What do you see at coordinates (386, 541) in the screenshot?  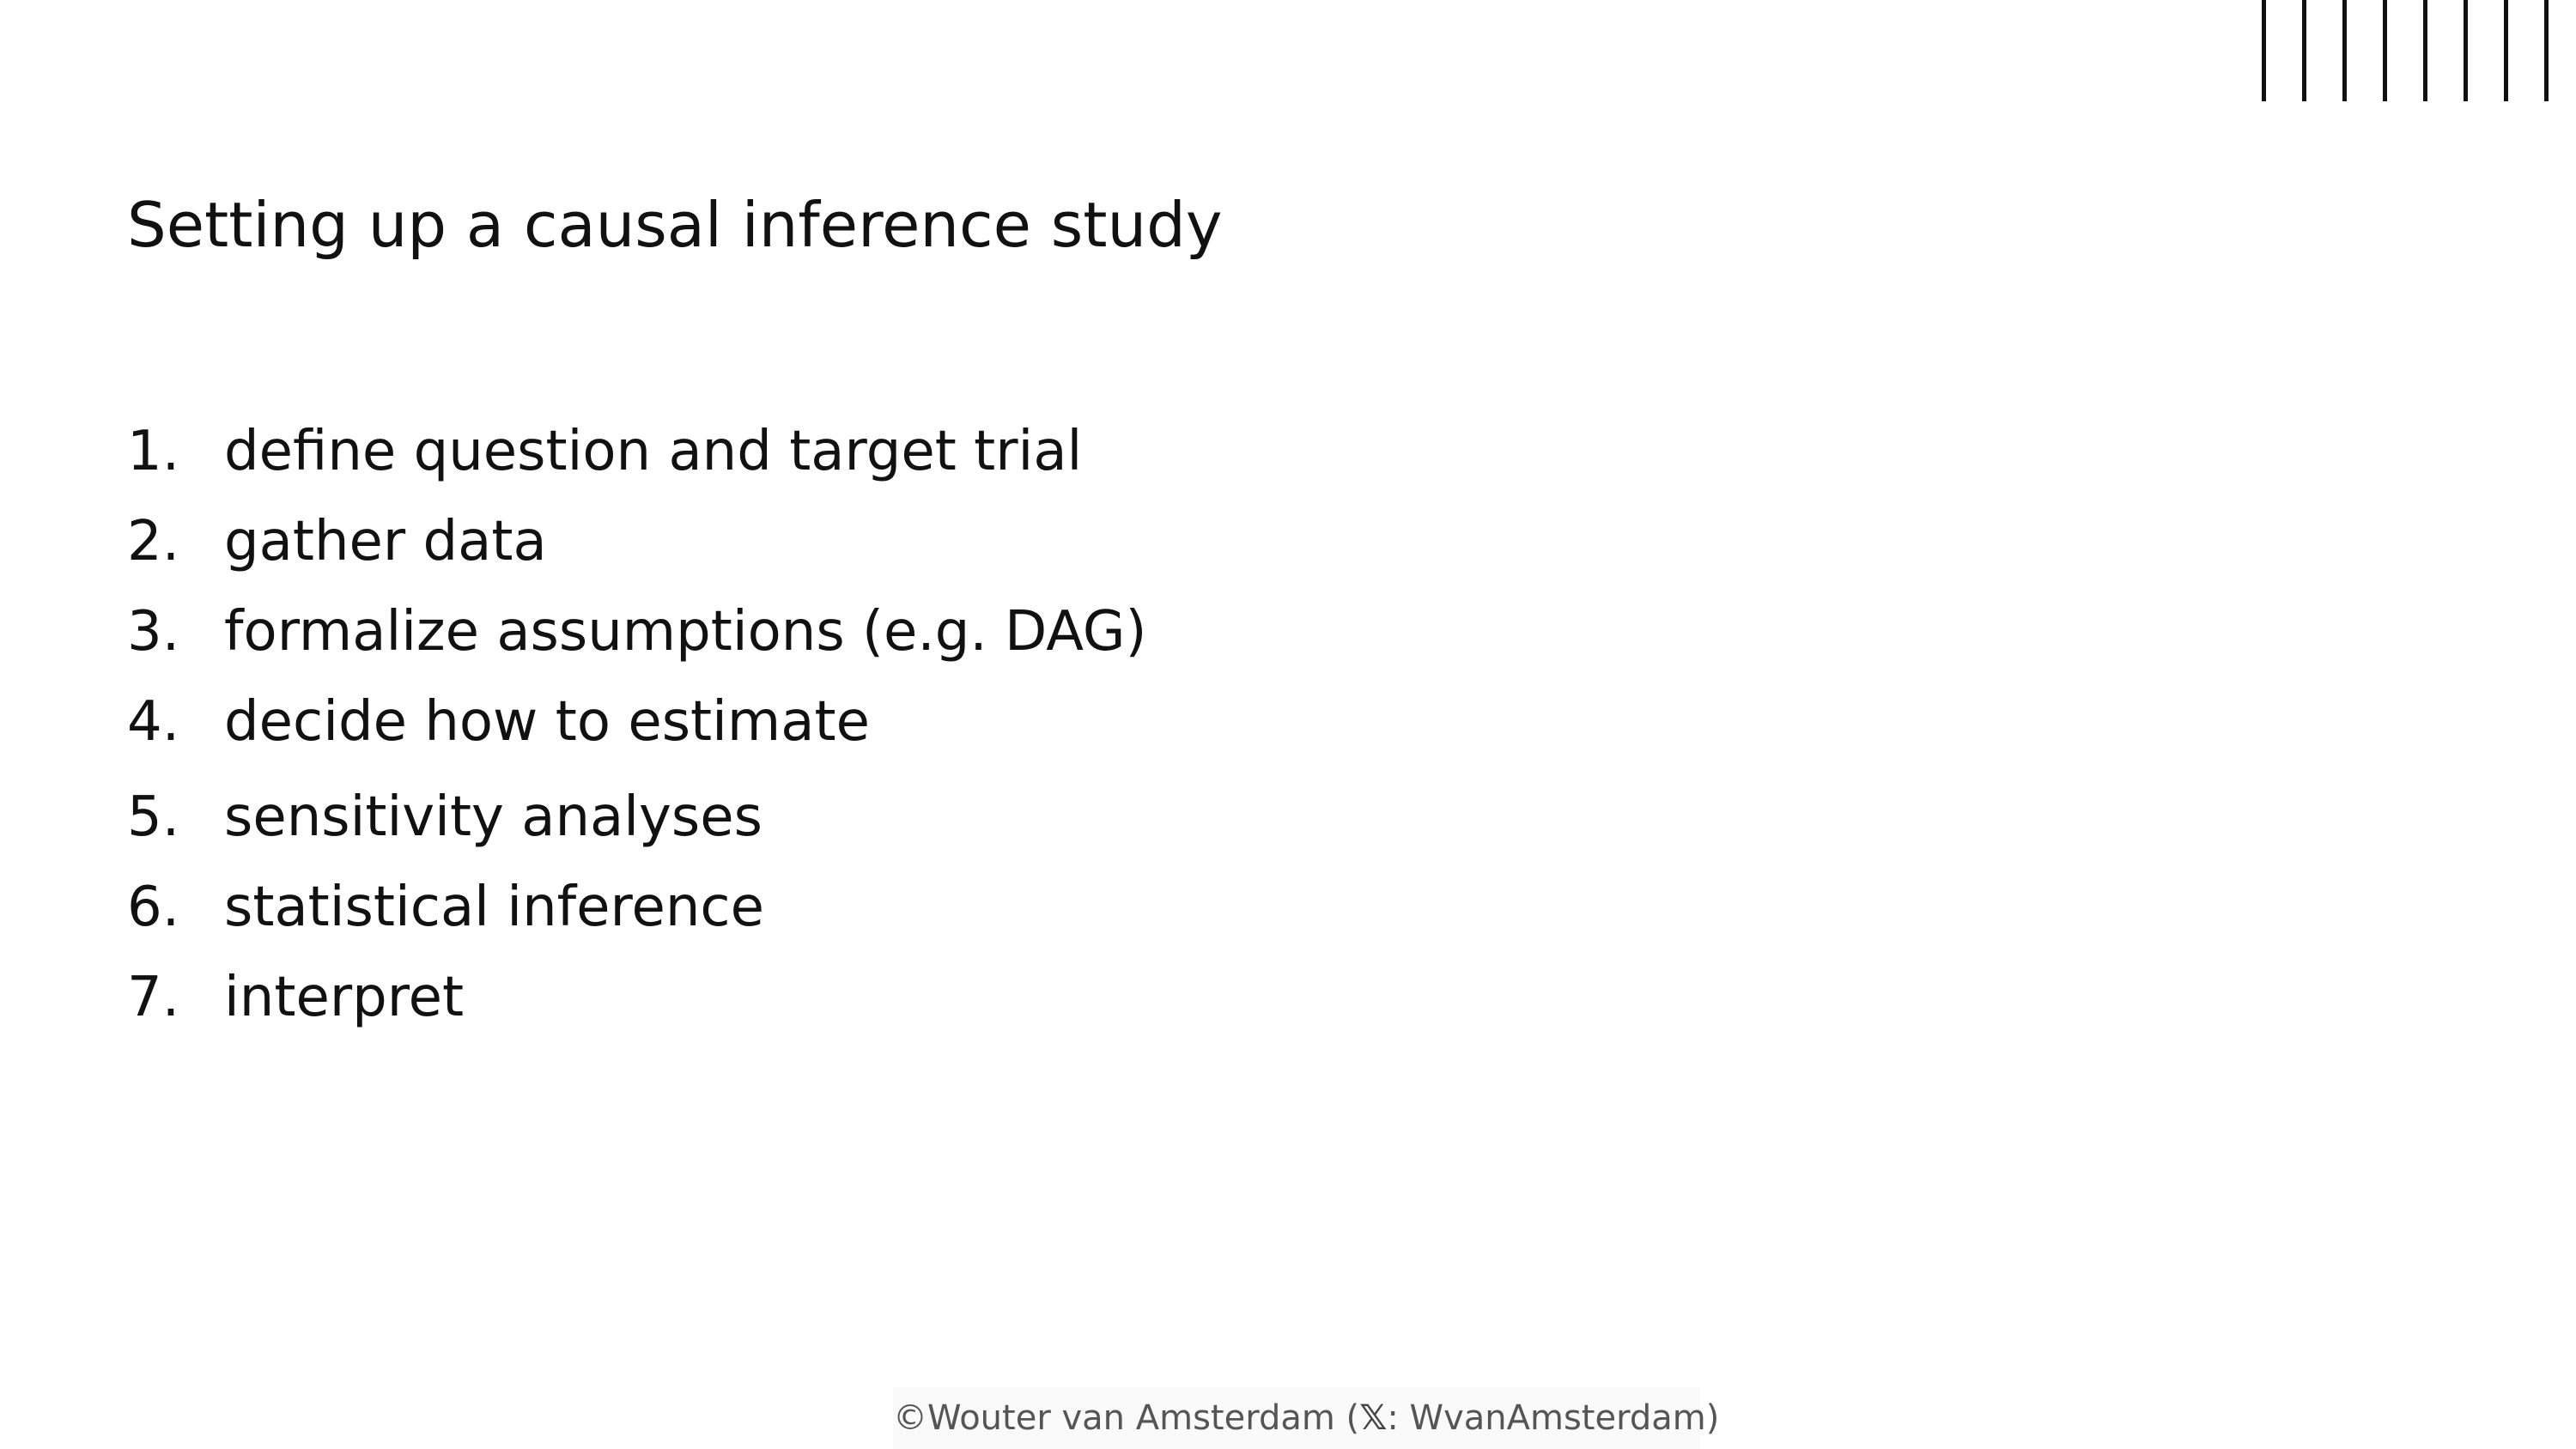 I see `step-text: gather data` at bounding box center [386, 541].